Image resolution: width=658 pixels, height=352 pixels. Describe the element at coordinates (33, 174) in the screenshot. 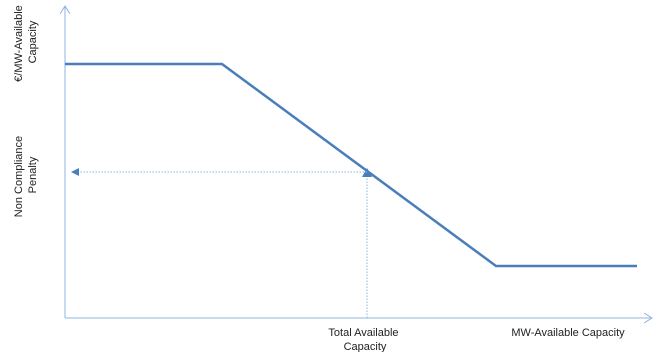

I see `penalty-label-line-2: Penalty` at that location.